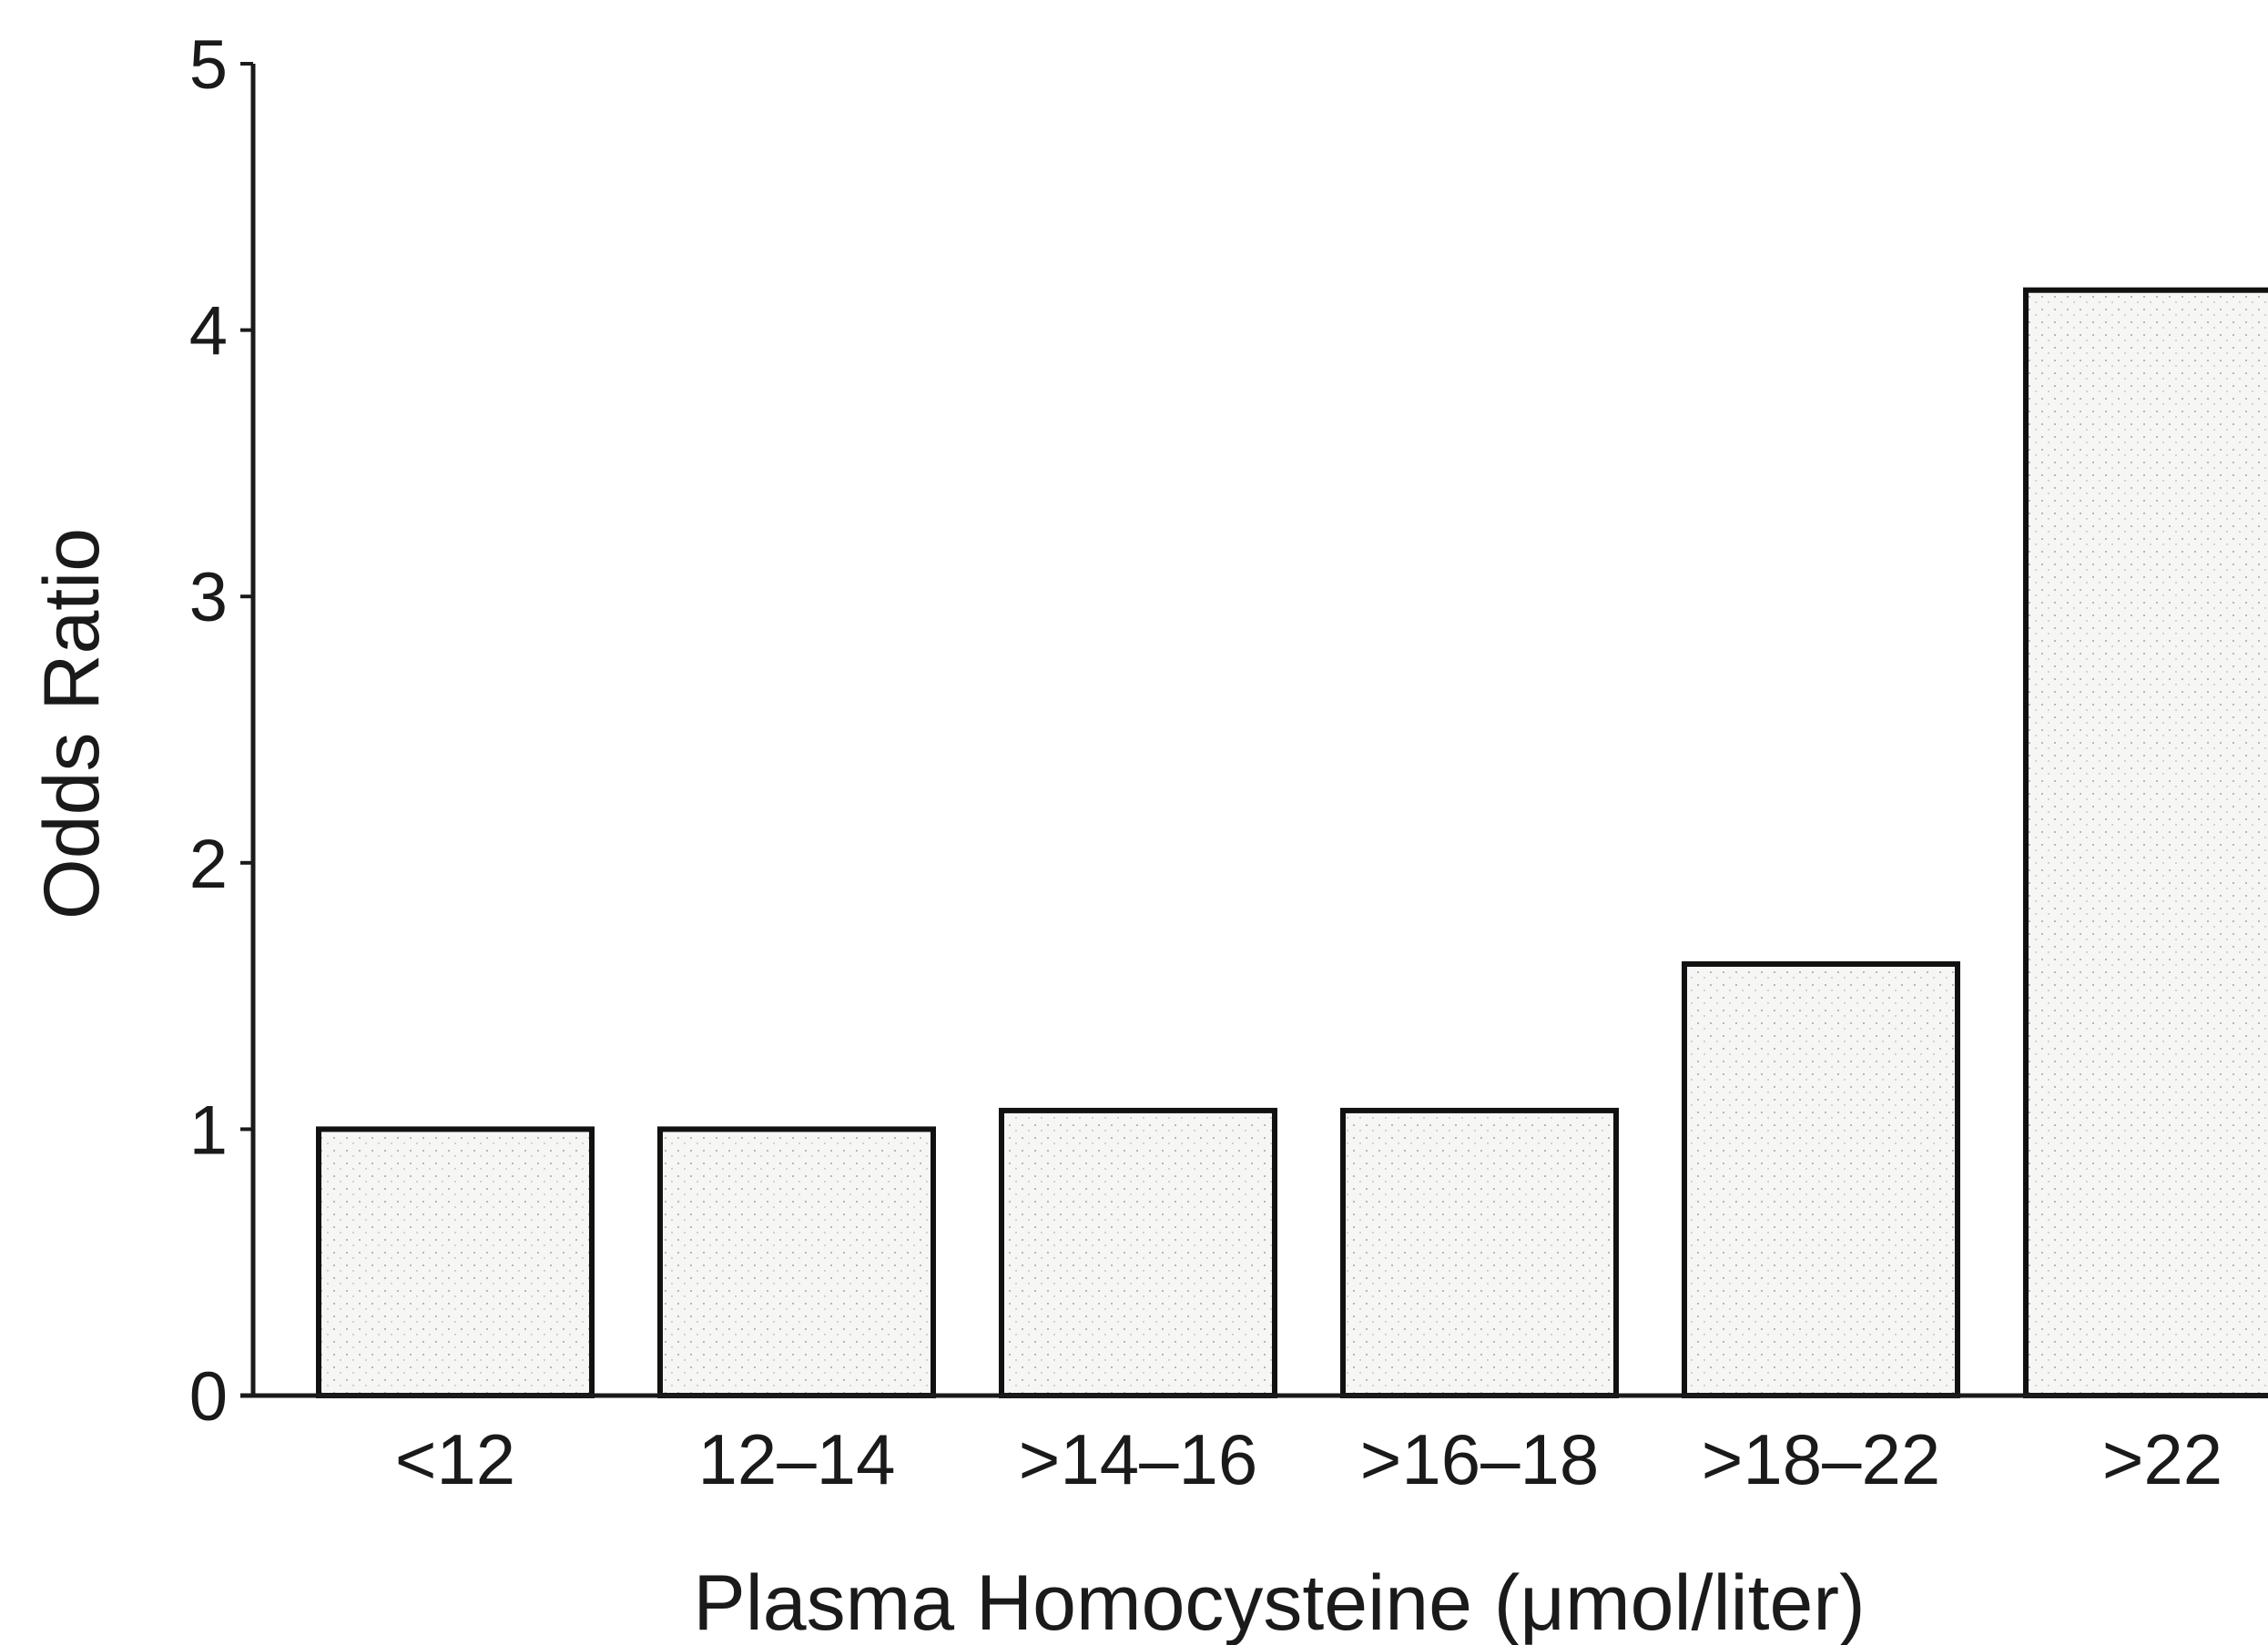  I want to click on x-tick-label: 12–14, so click(797, 1459).